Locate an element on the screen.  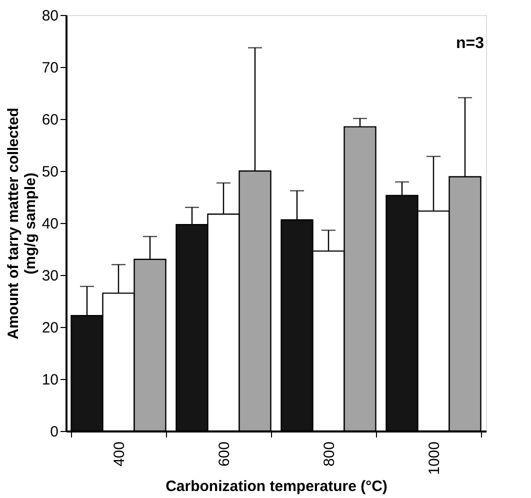
y-tick-label: 20 is located at coordinates (50, 328).